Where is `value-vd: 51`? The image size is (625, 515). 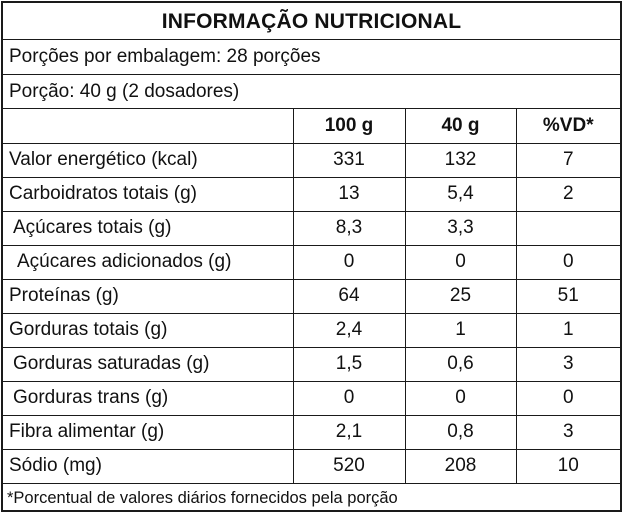
value-vd: 51 is located at coordinates (568, 296).